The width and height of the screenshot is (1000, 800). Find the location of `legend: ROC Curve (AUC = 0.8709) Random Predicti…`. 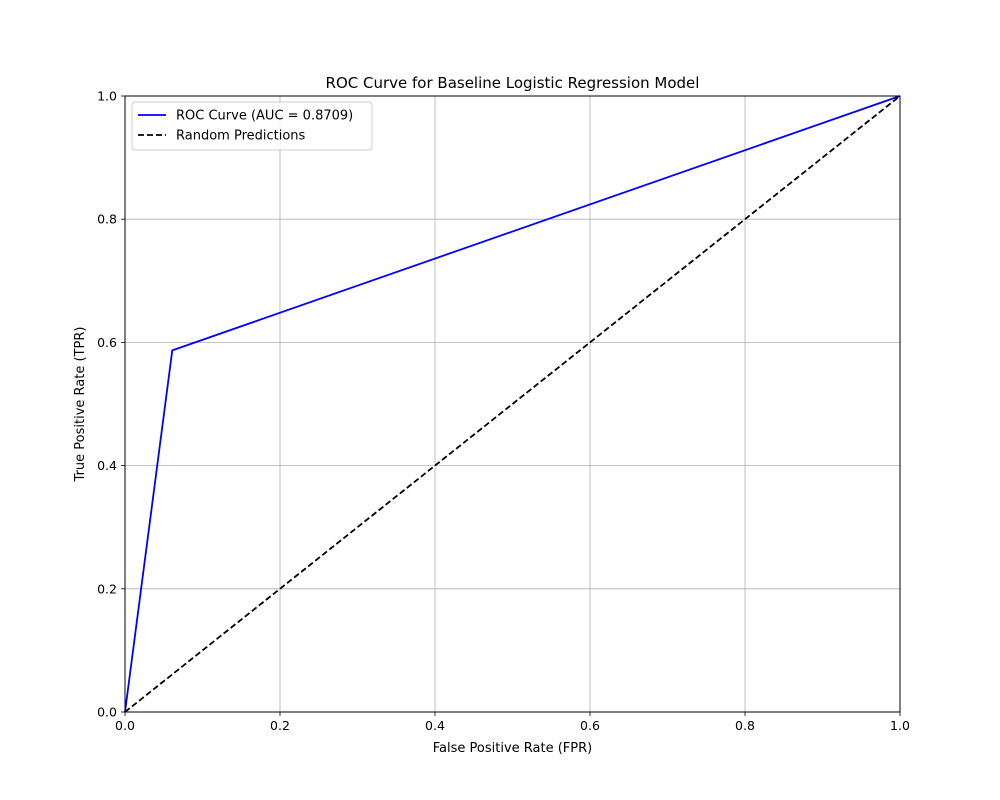

legend: ROC Curve (AUC = 0.8709) Random Predicti… is located at coordinates (252, 126).